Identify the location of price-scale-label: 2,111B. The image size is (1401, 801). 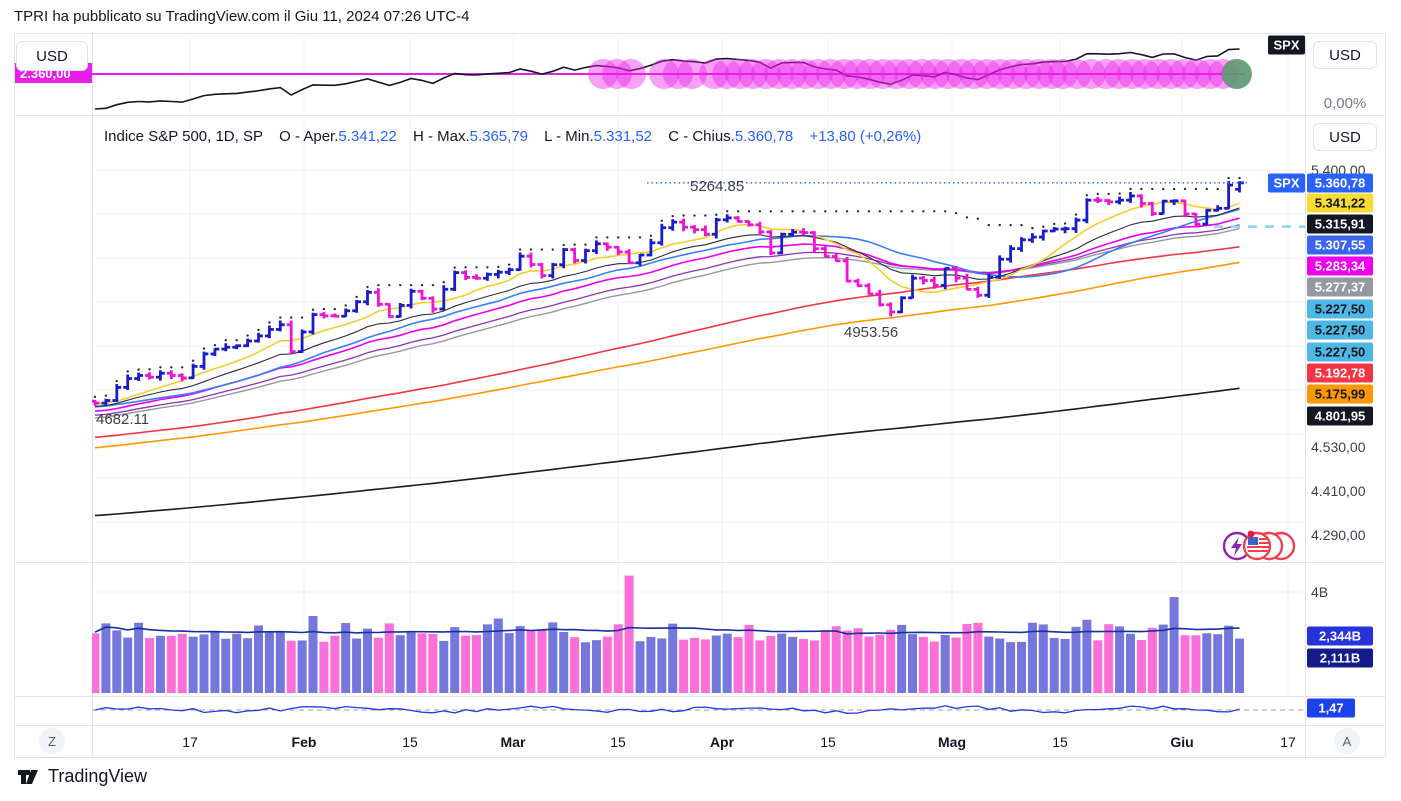
(1340, 658).